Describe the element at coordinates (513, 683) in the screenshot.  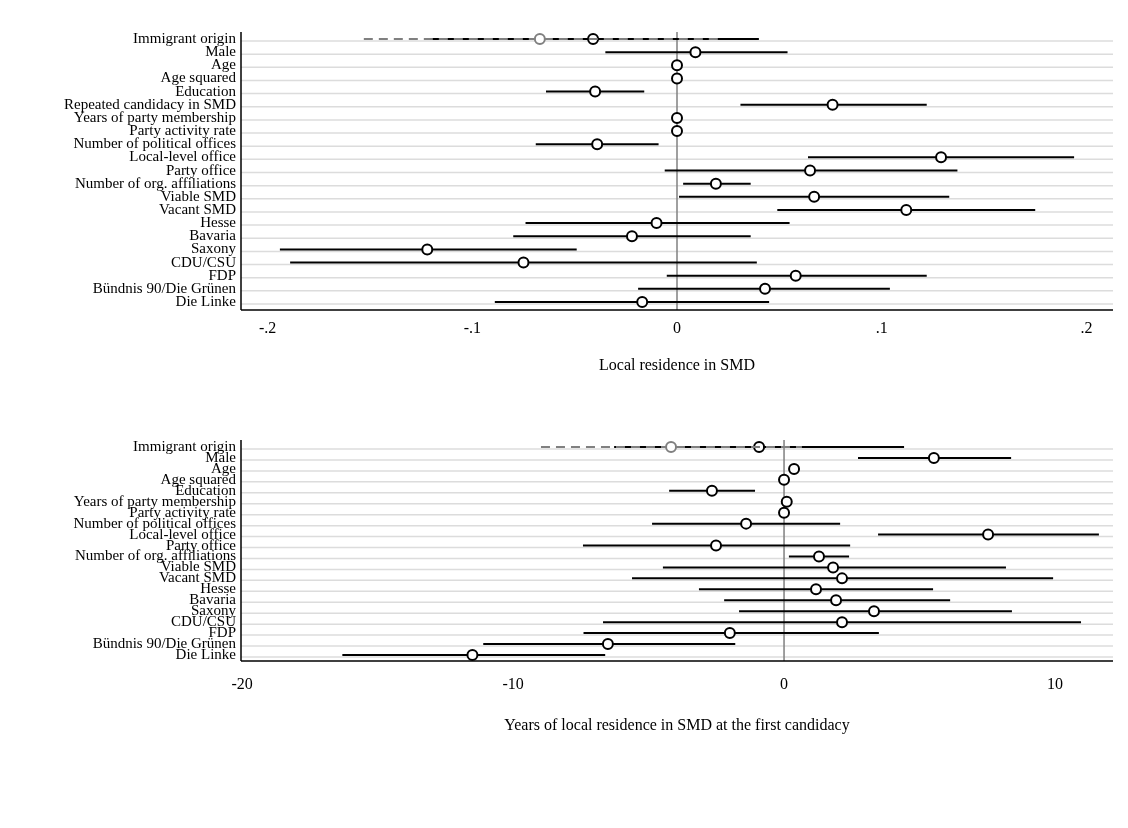
I see `x-tick-label: -10` at that location.